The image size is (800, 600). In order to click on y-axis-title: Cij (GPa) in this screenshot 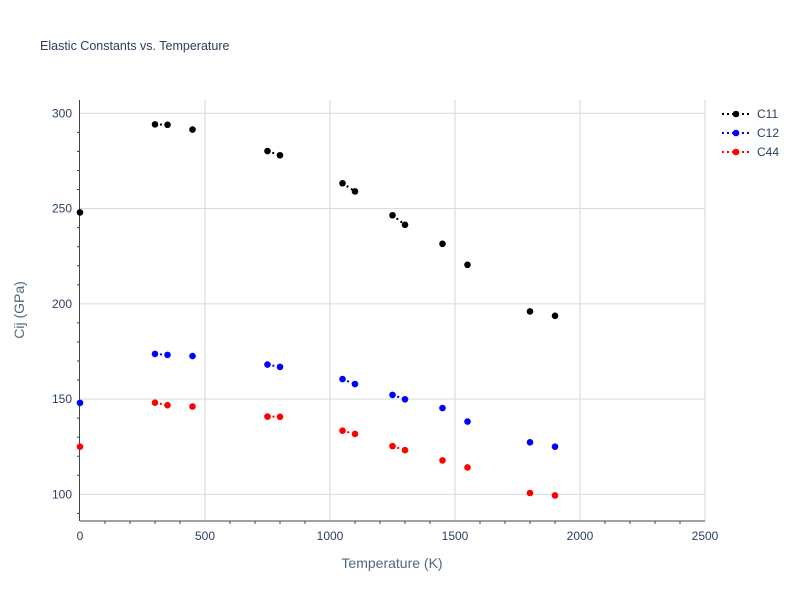, I will do `click(19, 310)`.